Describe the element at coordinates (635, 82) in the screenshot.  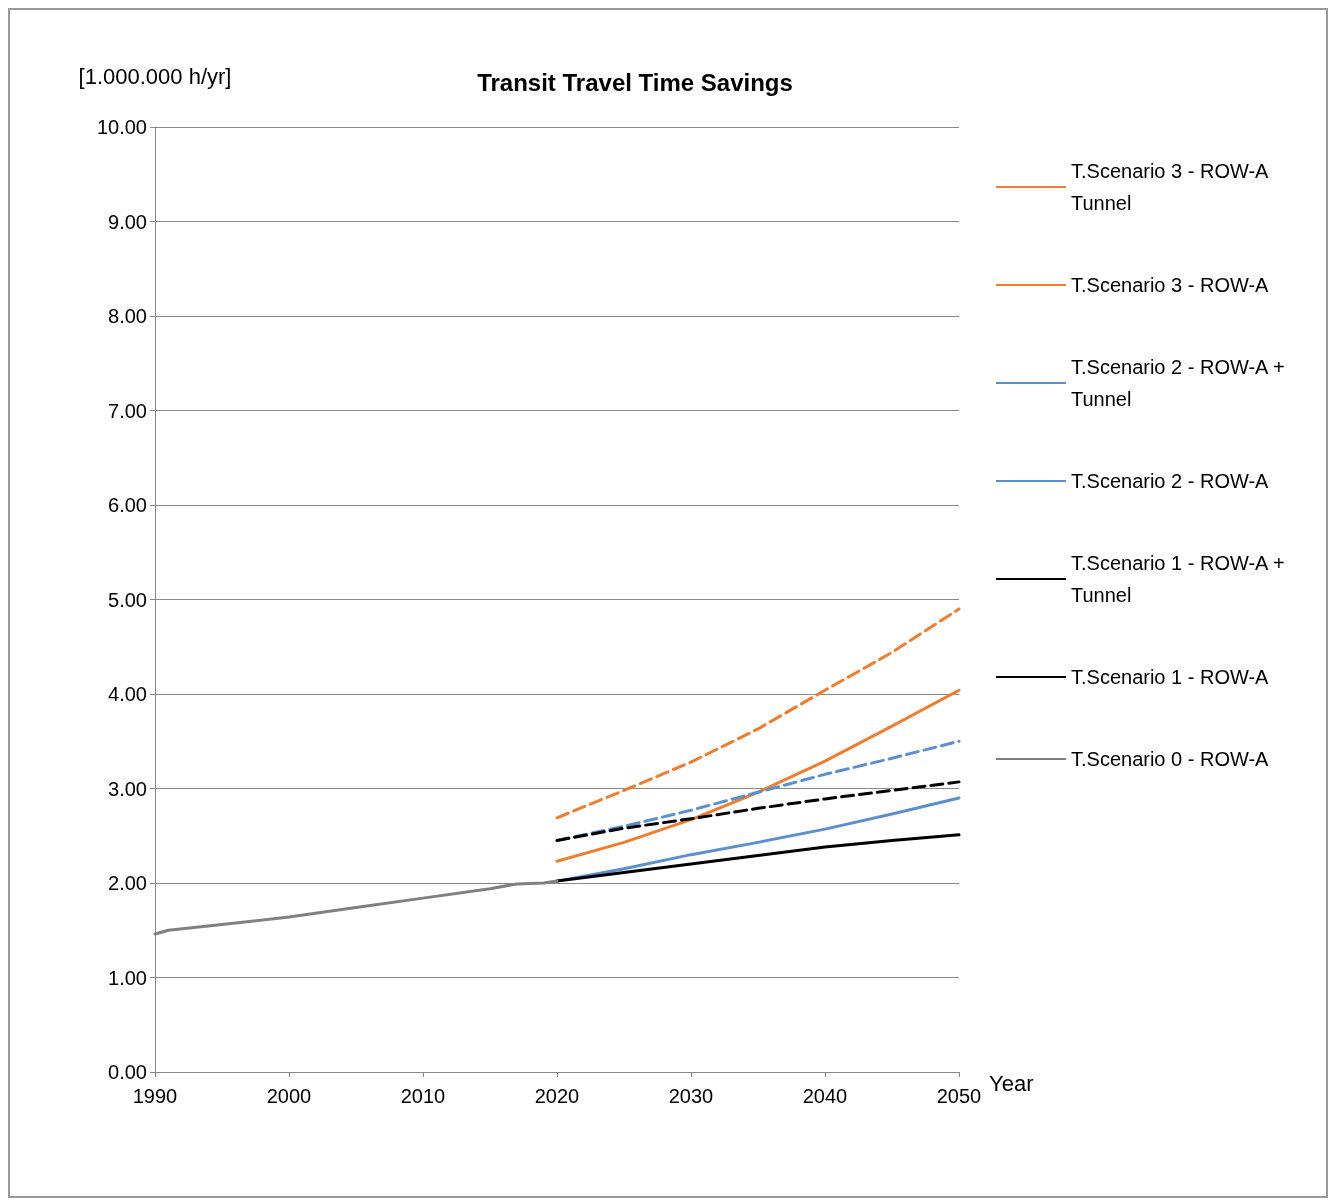
I see `chart-title: Transit Travel Time Savings` at that location.